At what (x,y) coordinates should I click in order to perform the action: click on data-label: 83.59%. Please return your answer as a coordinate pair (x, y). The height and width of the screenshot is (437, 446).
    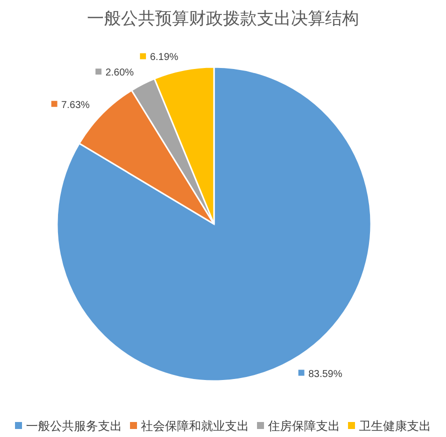
    Looking at the image, I should click on (325, 374).